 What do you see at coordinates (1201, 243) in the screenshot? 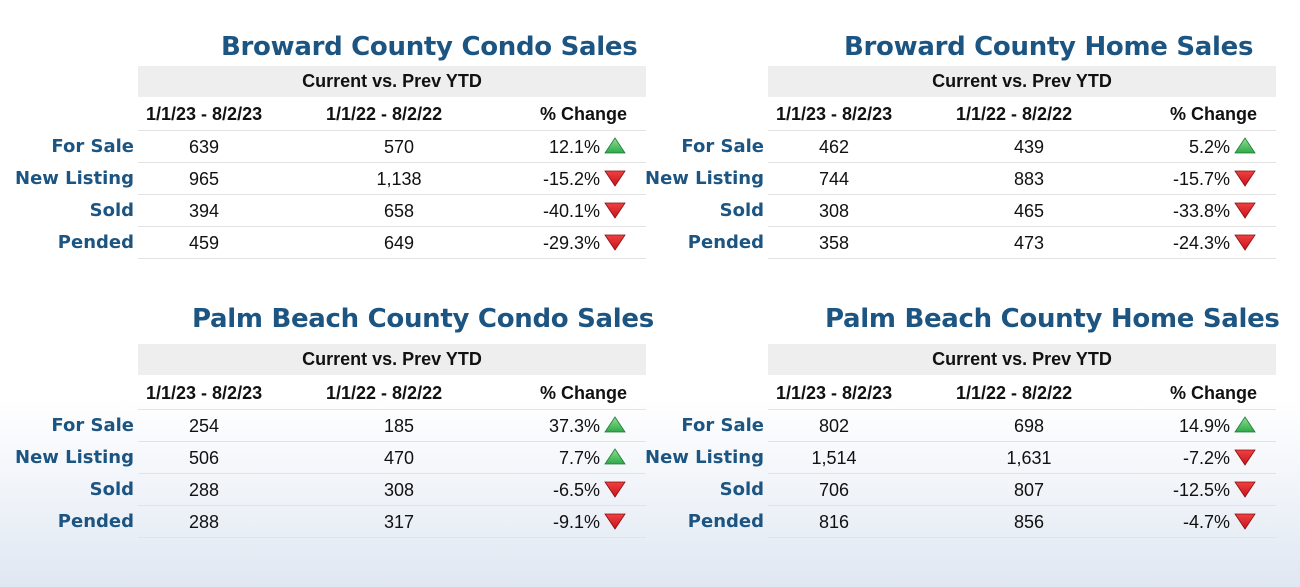
I see `percent-change: -24.3%` at bounding box center [1201, 243].